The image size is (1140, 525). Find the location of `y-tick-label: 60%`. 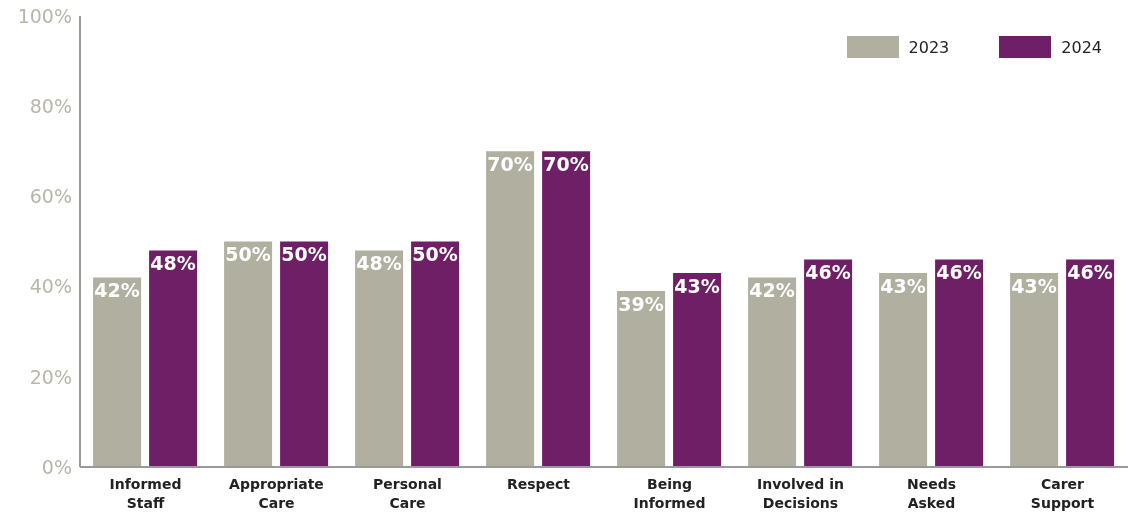

y-tick-label: 60% is located at coordinates (50, 196).